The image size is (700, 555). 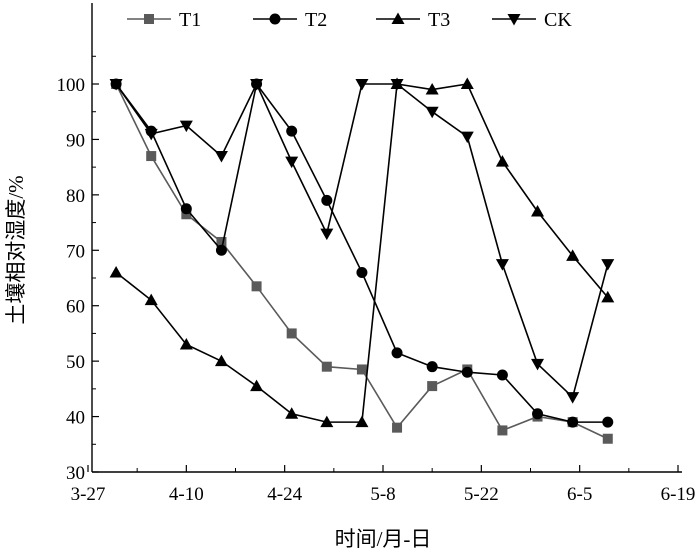 What do you see at coordinates (164, 20) in the screenshot?
I see `legend-item-T1: T1` at bounding box center [164, 20].